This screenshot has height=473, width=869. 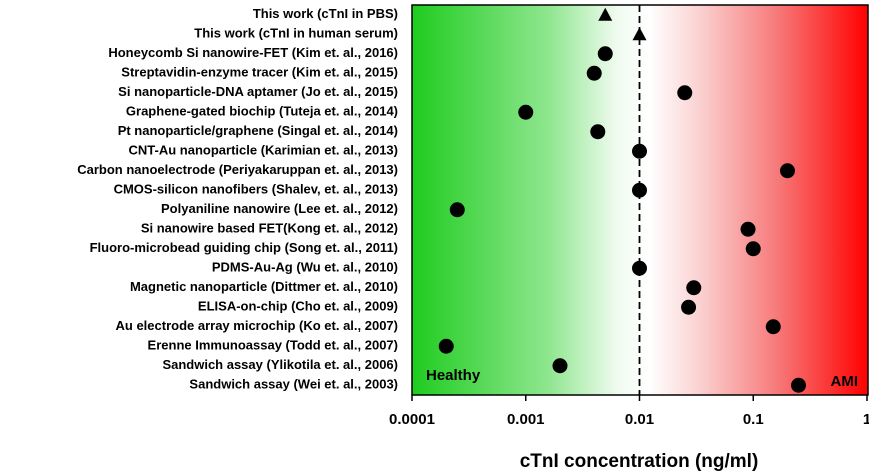 I want to click on x-tick-label: 0.01, so click(x=639, y=419).